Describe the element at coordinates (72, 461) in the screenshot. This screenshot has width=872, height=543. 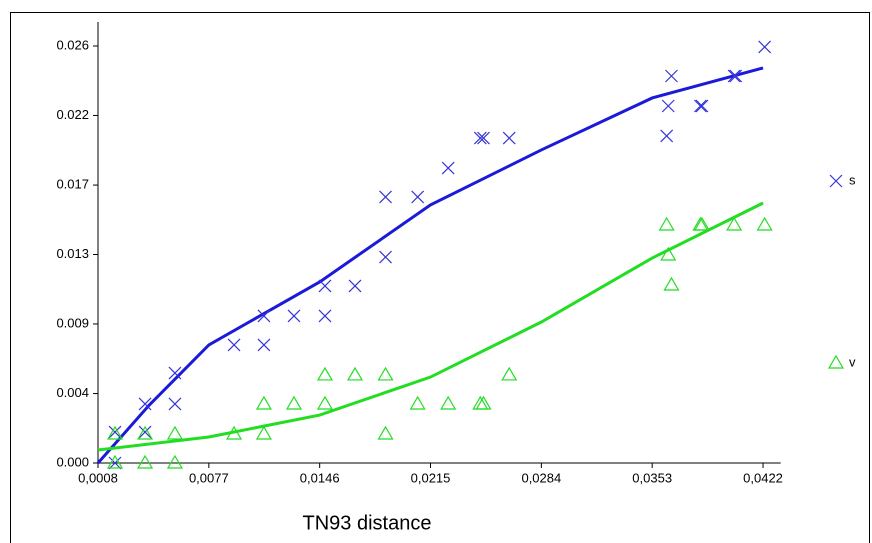
I see `y-tick-label: 0.000` at that location.